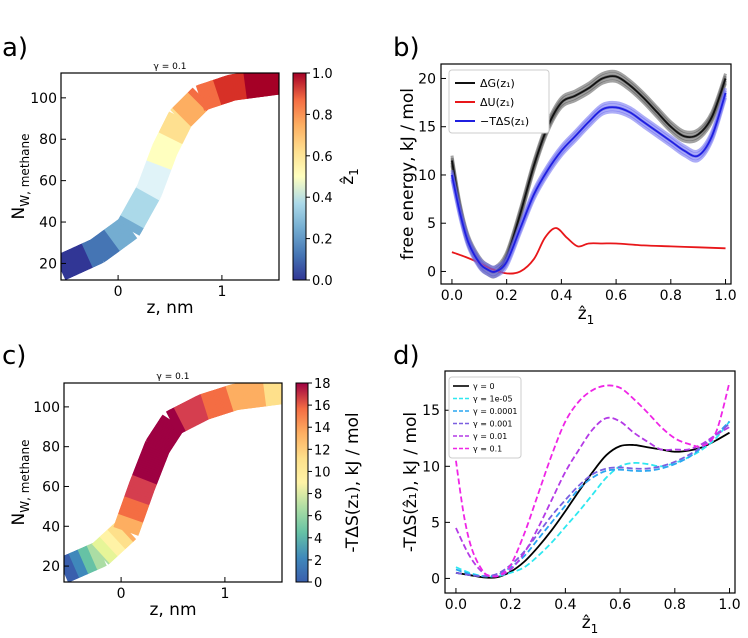 This screenshot has height=638, width=748. What do you see at coordinates (495, 411) in the screenshot?
I see `legend-entry: γ = 0.0001` at bounding box center [495, 411].